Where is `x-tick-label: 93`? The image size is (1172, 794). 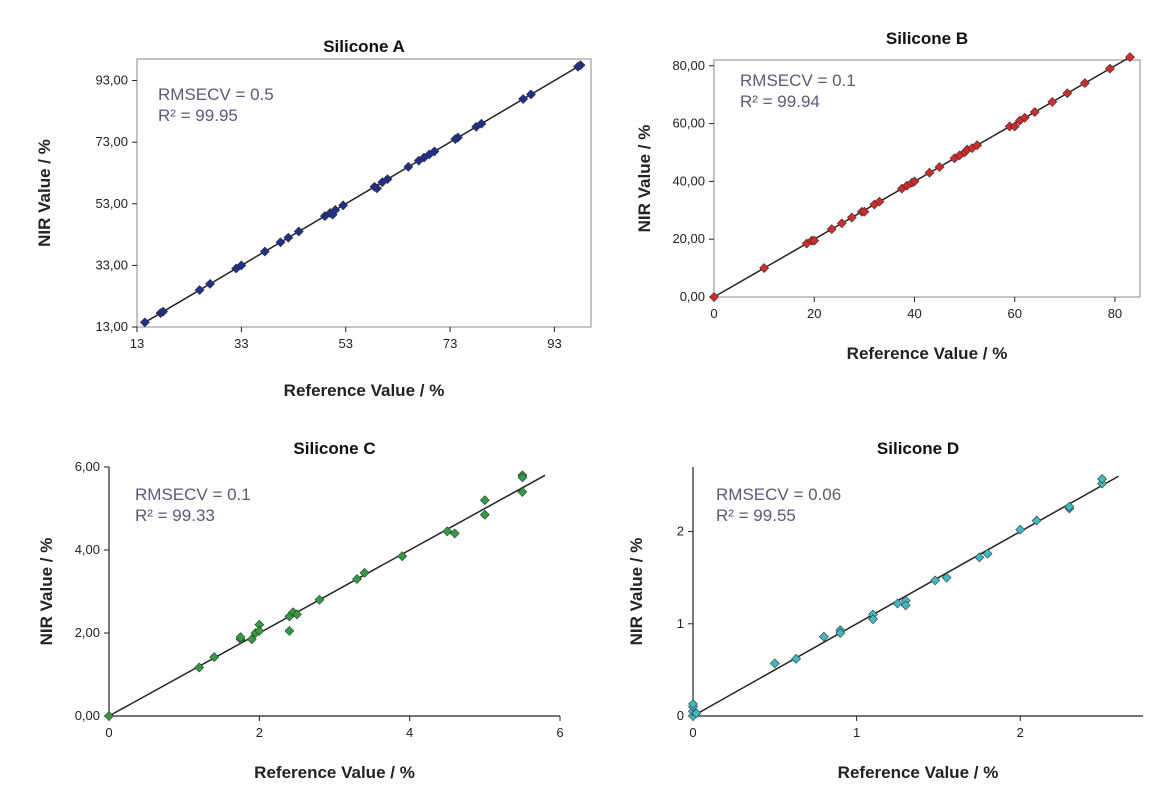 x-tick-label: 93 is located at coordinates (554, 343).